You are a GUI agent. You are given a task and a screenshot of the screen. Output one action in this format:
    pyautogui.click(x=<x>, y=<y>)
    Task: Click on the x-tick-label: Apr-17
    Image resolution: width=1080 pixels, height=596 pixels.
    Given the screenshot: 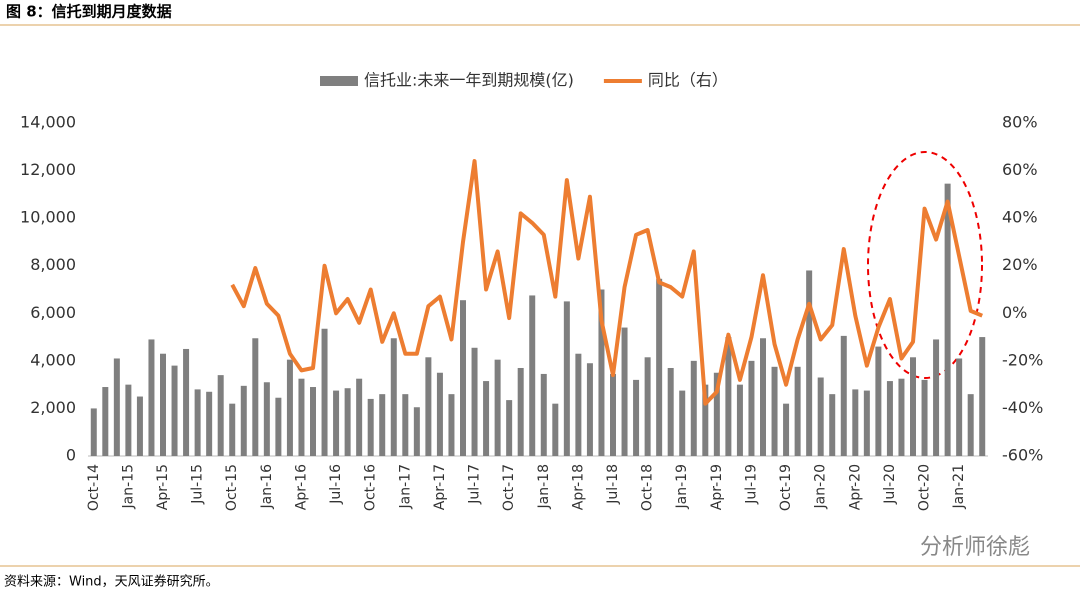 What is the action you would take?
    pyautogui.click(x=440, y=487)
    